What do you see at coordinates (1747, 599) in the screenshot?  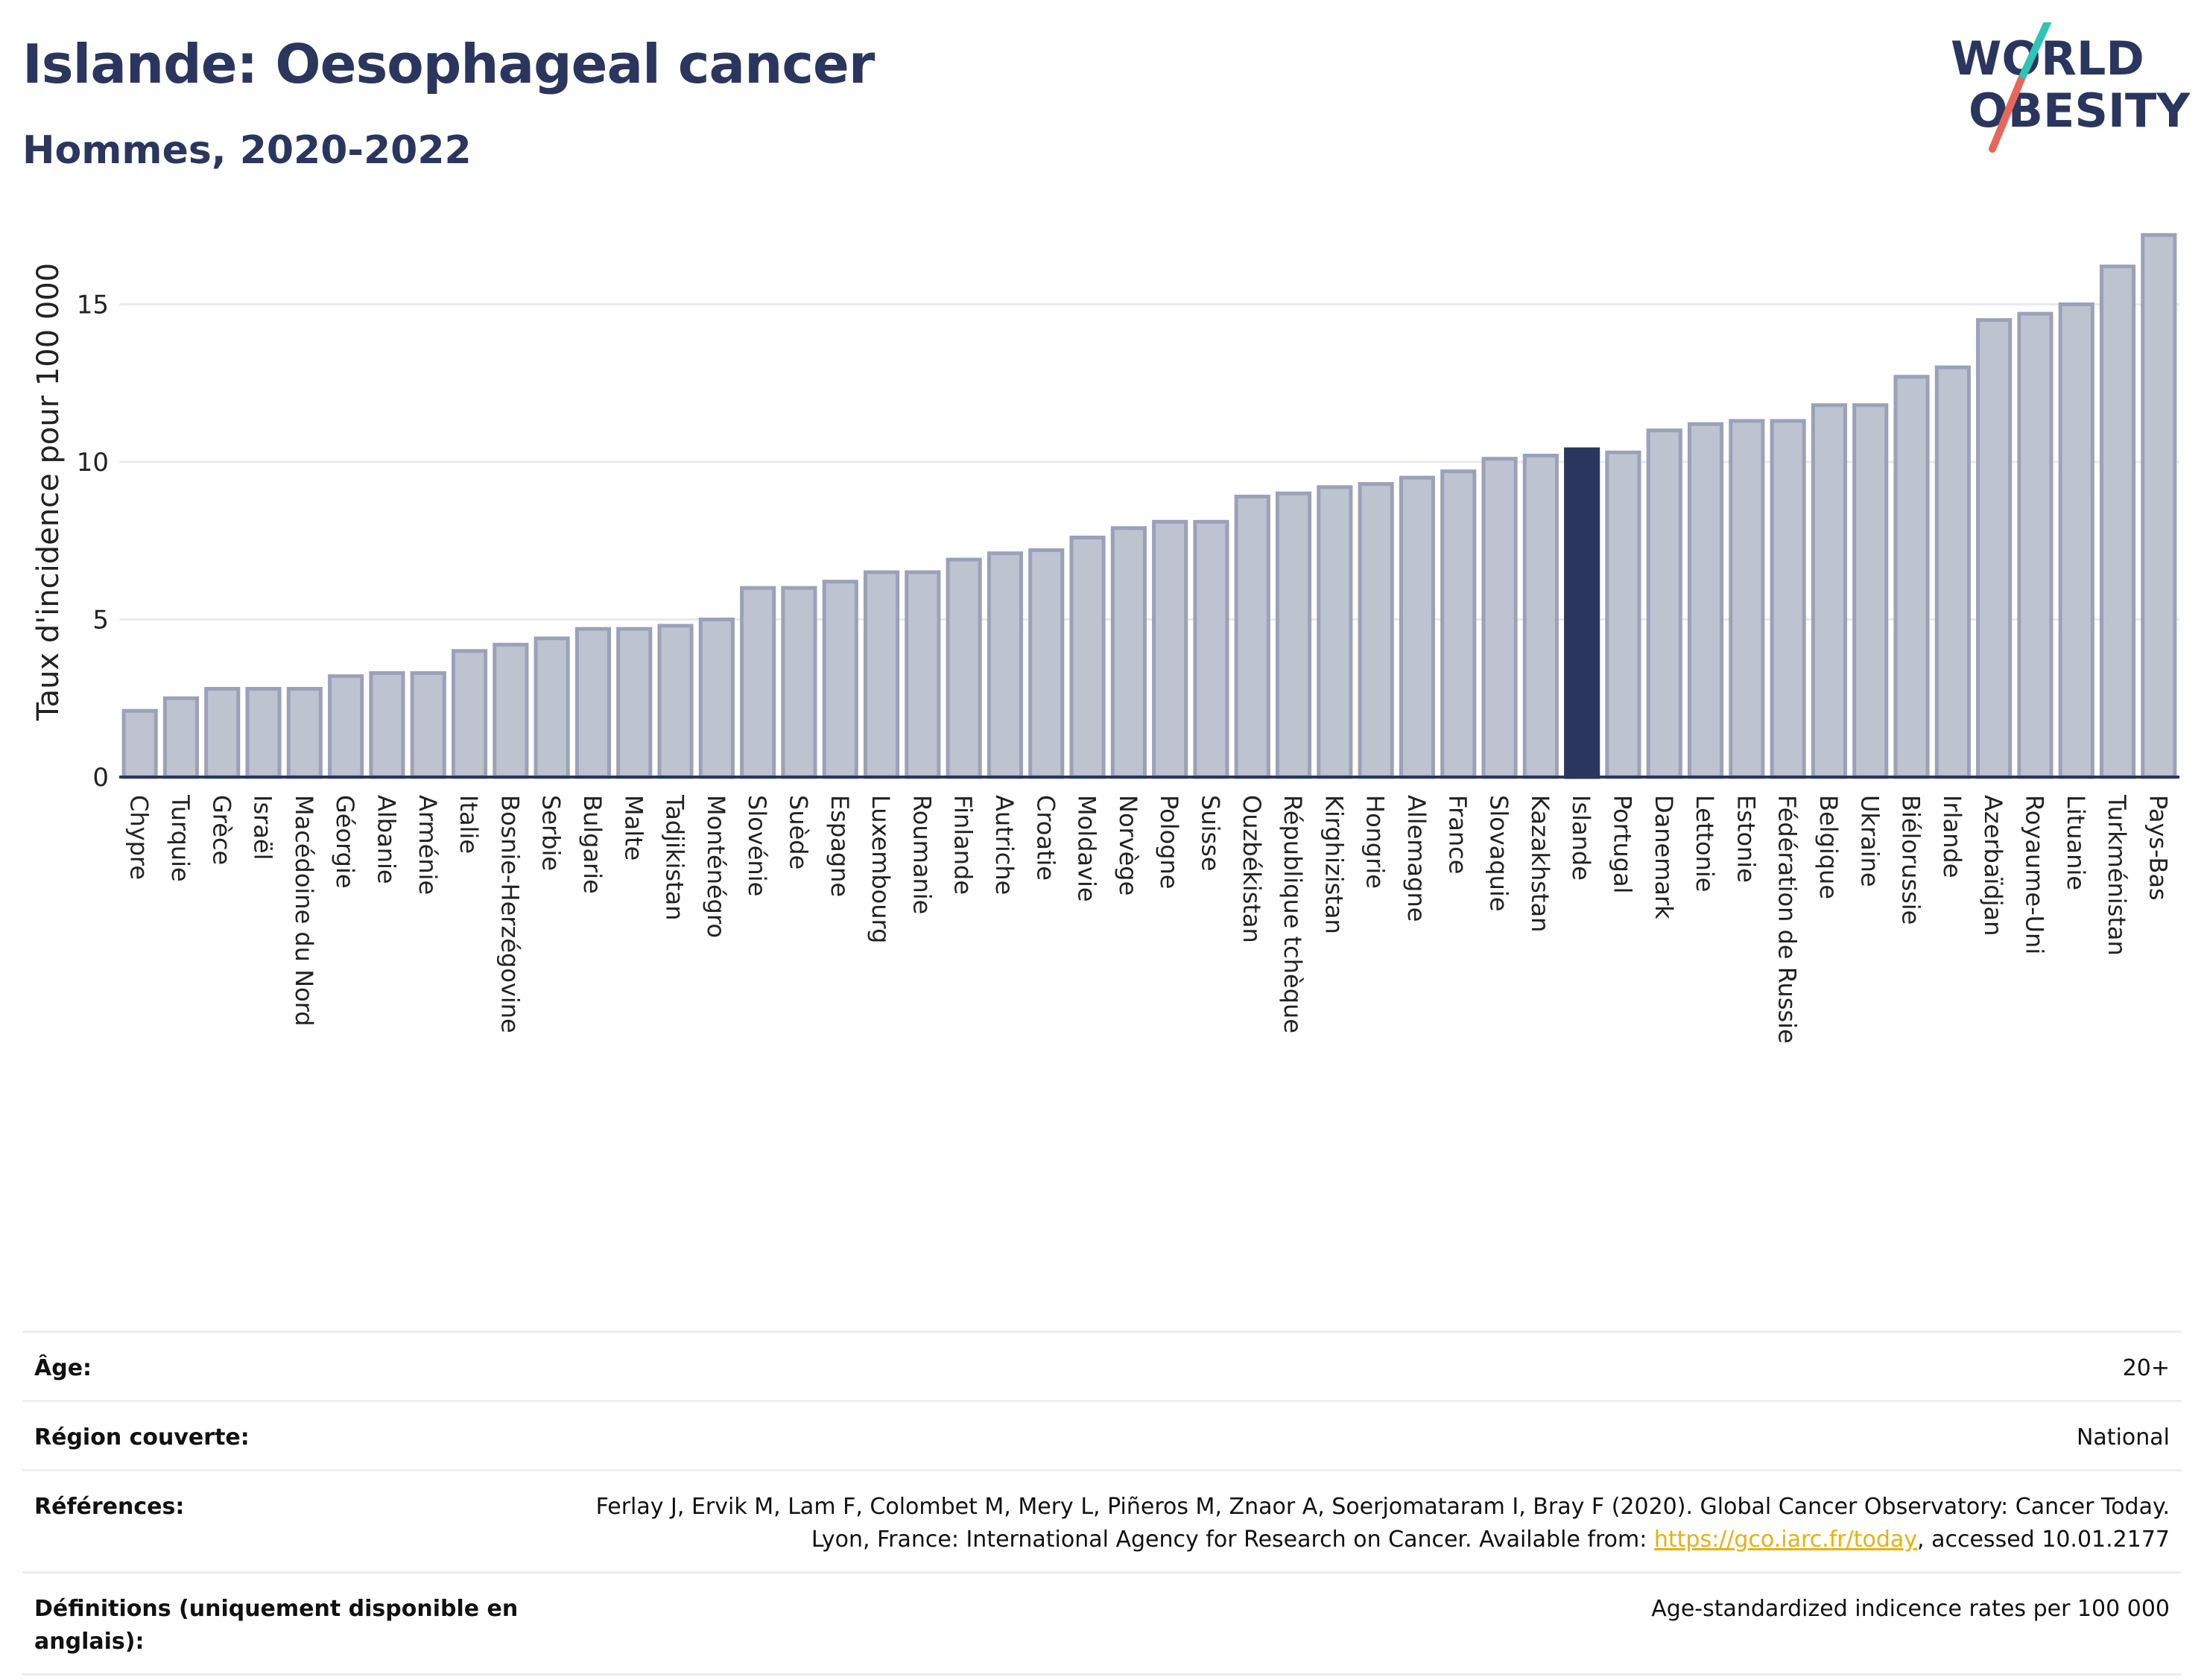 I see `bar-estonie` at bounding box center [1747, 599].